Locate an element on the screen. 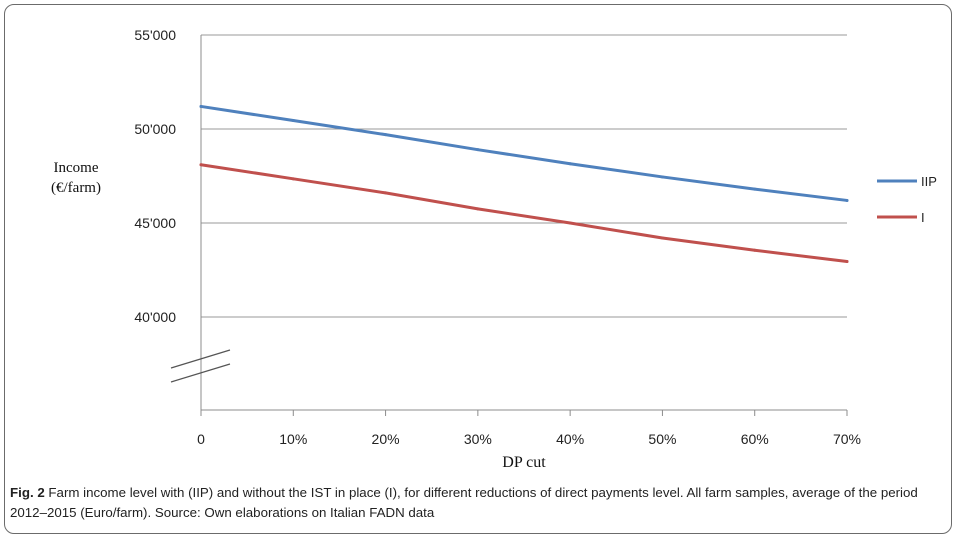 The width and height of the screenshot is (958, 540). x-tick-label: 0 is located at coordinates (201, 439).